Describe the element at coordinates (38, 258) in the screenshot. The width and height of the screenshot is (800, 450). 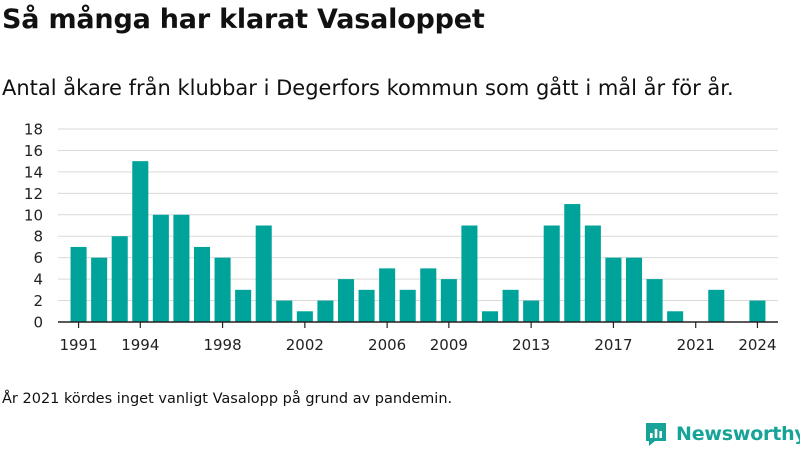
I see `y-tick-label: 6` at that location.